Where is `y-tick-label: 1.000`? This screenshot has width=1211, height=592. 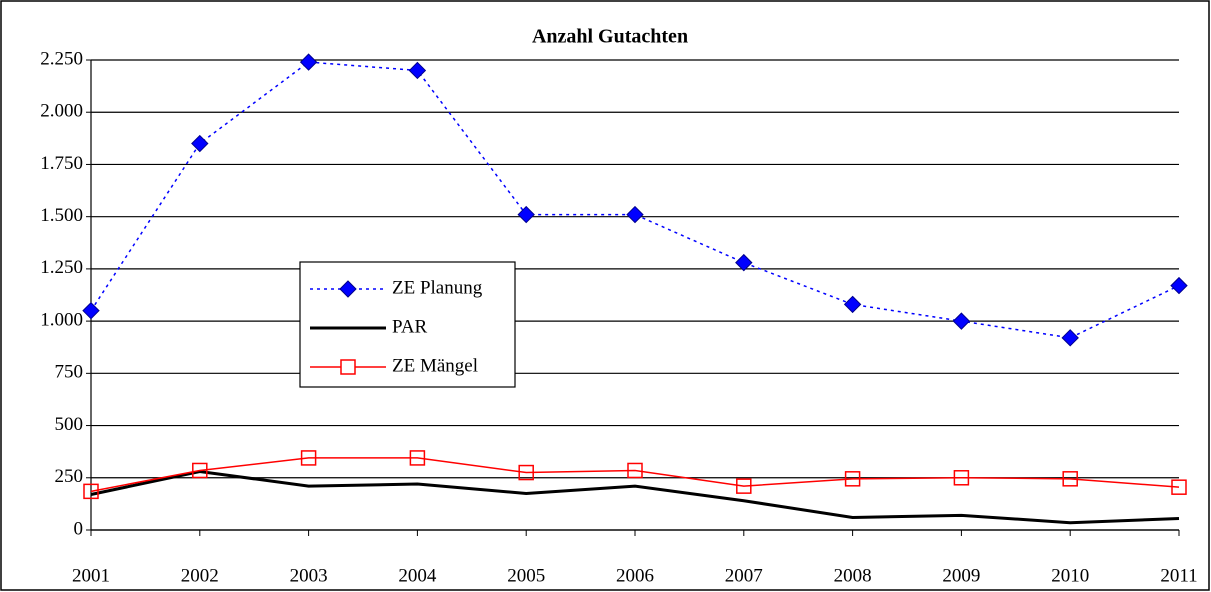
y-tick-label: 1.000 is located at coordinates (61, 319).